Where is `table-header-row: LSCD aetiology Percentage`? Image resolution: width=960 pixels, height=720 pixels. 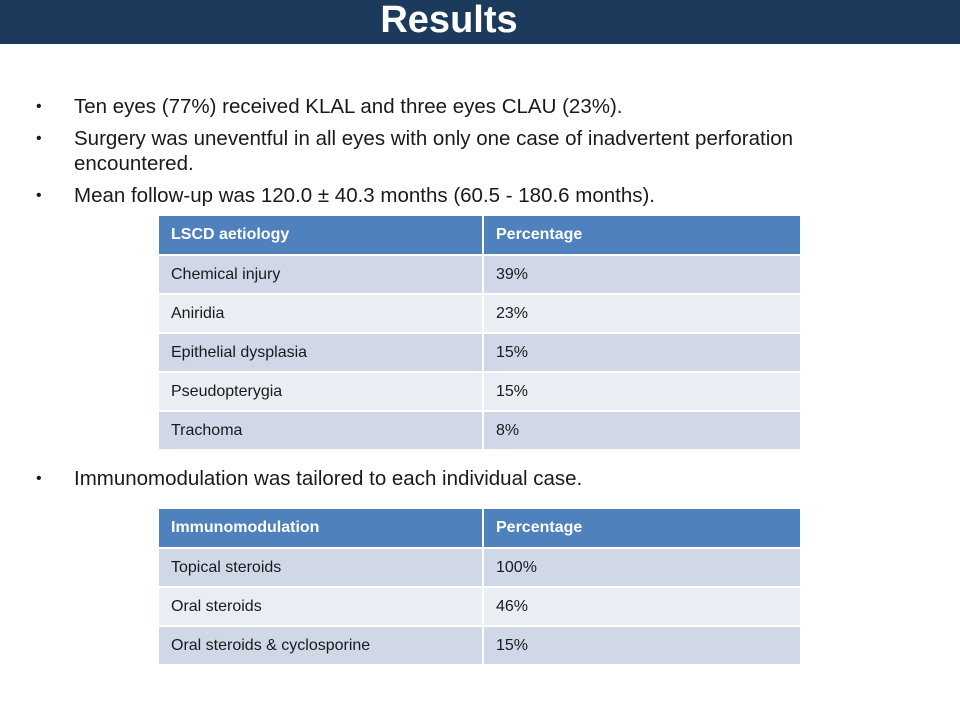 table-header-row: LSCD aetiology Percentage is located at coordinates (480, 236).